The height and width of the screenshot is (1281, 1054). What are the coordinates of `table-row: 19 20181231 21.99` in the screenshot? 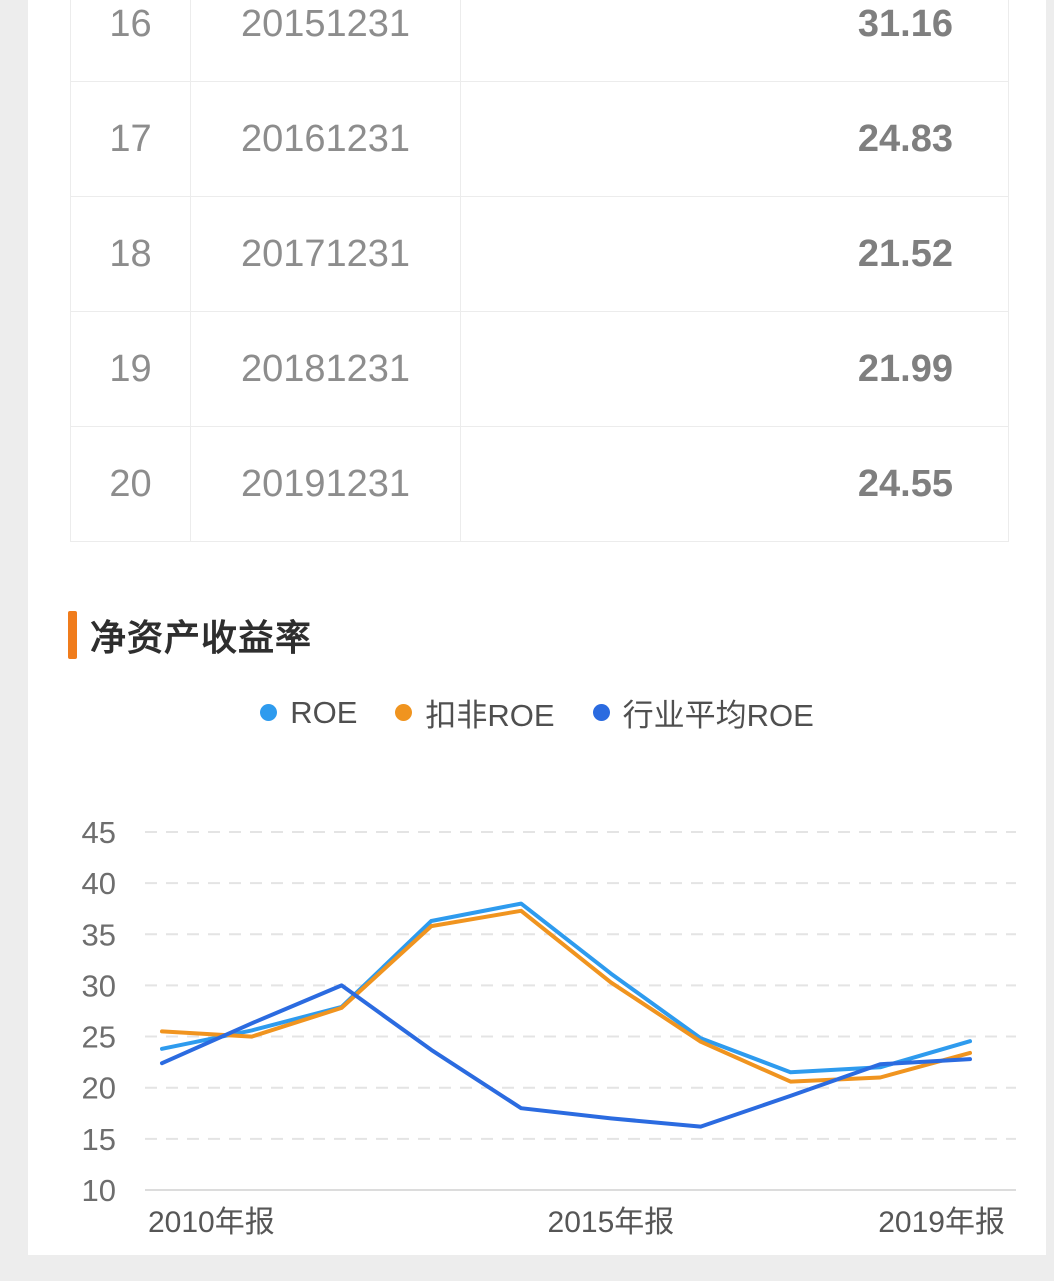 It's located at (540, 369).